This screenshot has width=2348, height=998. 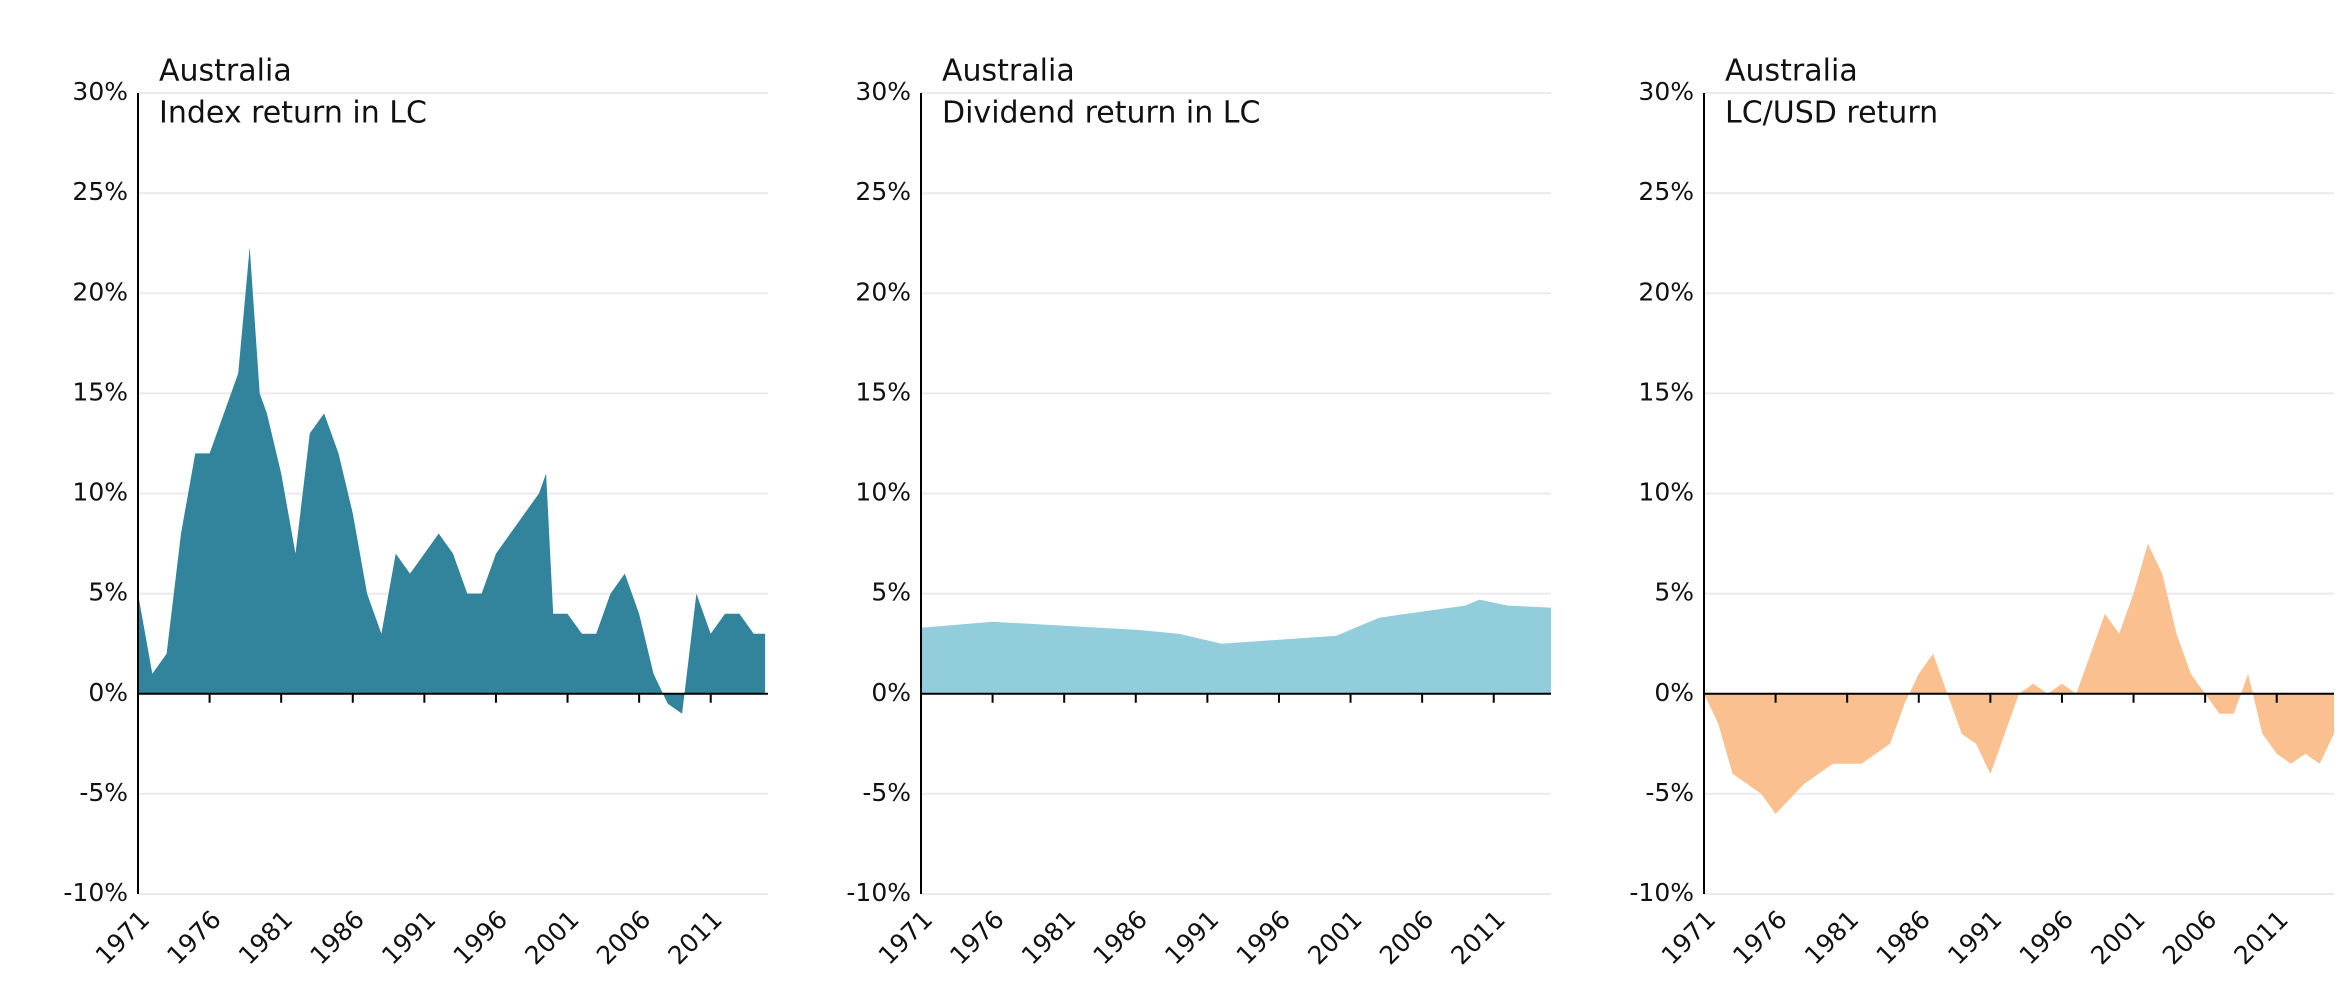 I want to click on chart-subtitle: Index return in LC, so click(x=293, y=113).